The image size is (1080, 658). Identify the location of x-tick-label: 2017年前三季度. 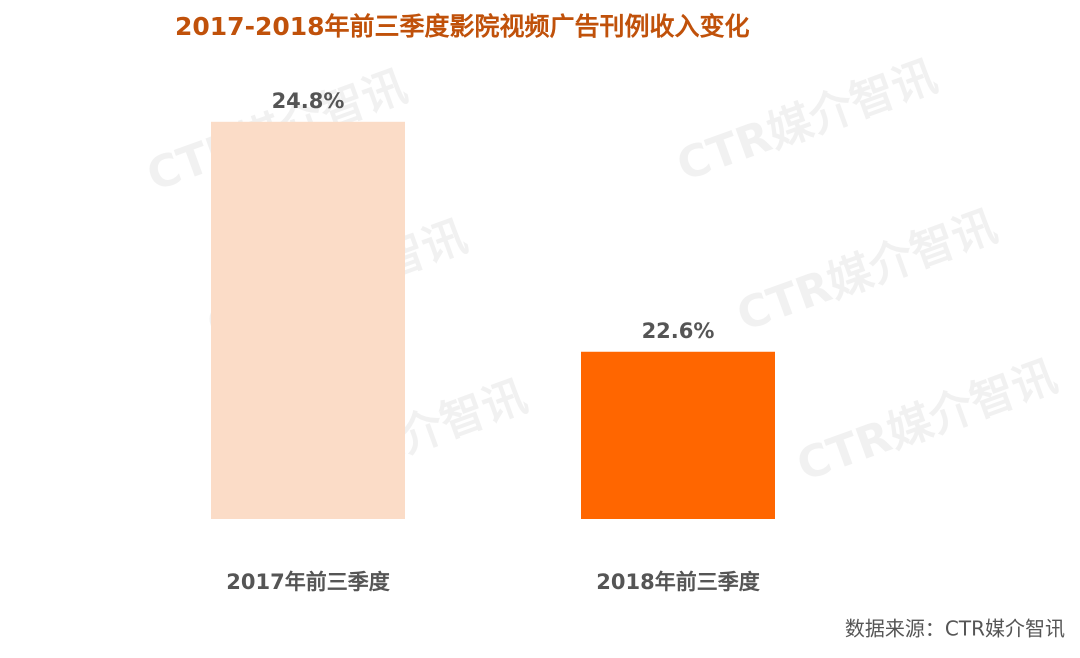
(307, 582).